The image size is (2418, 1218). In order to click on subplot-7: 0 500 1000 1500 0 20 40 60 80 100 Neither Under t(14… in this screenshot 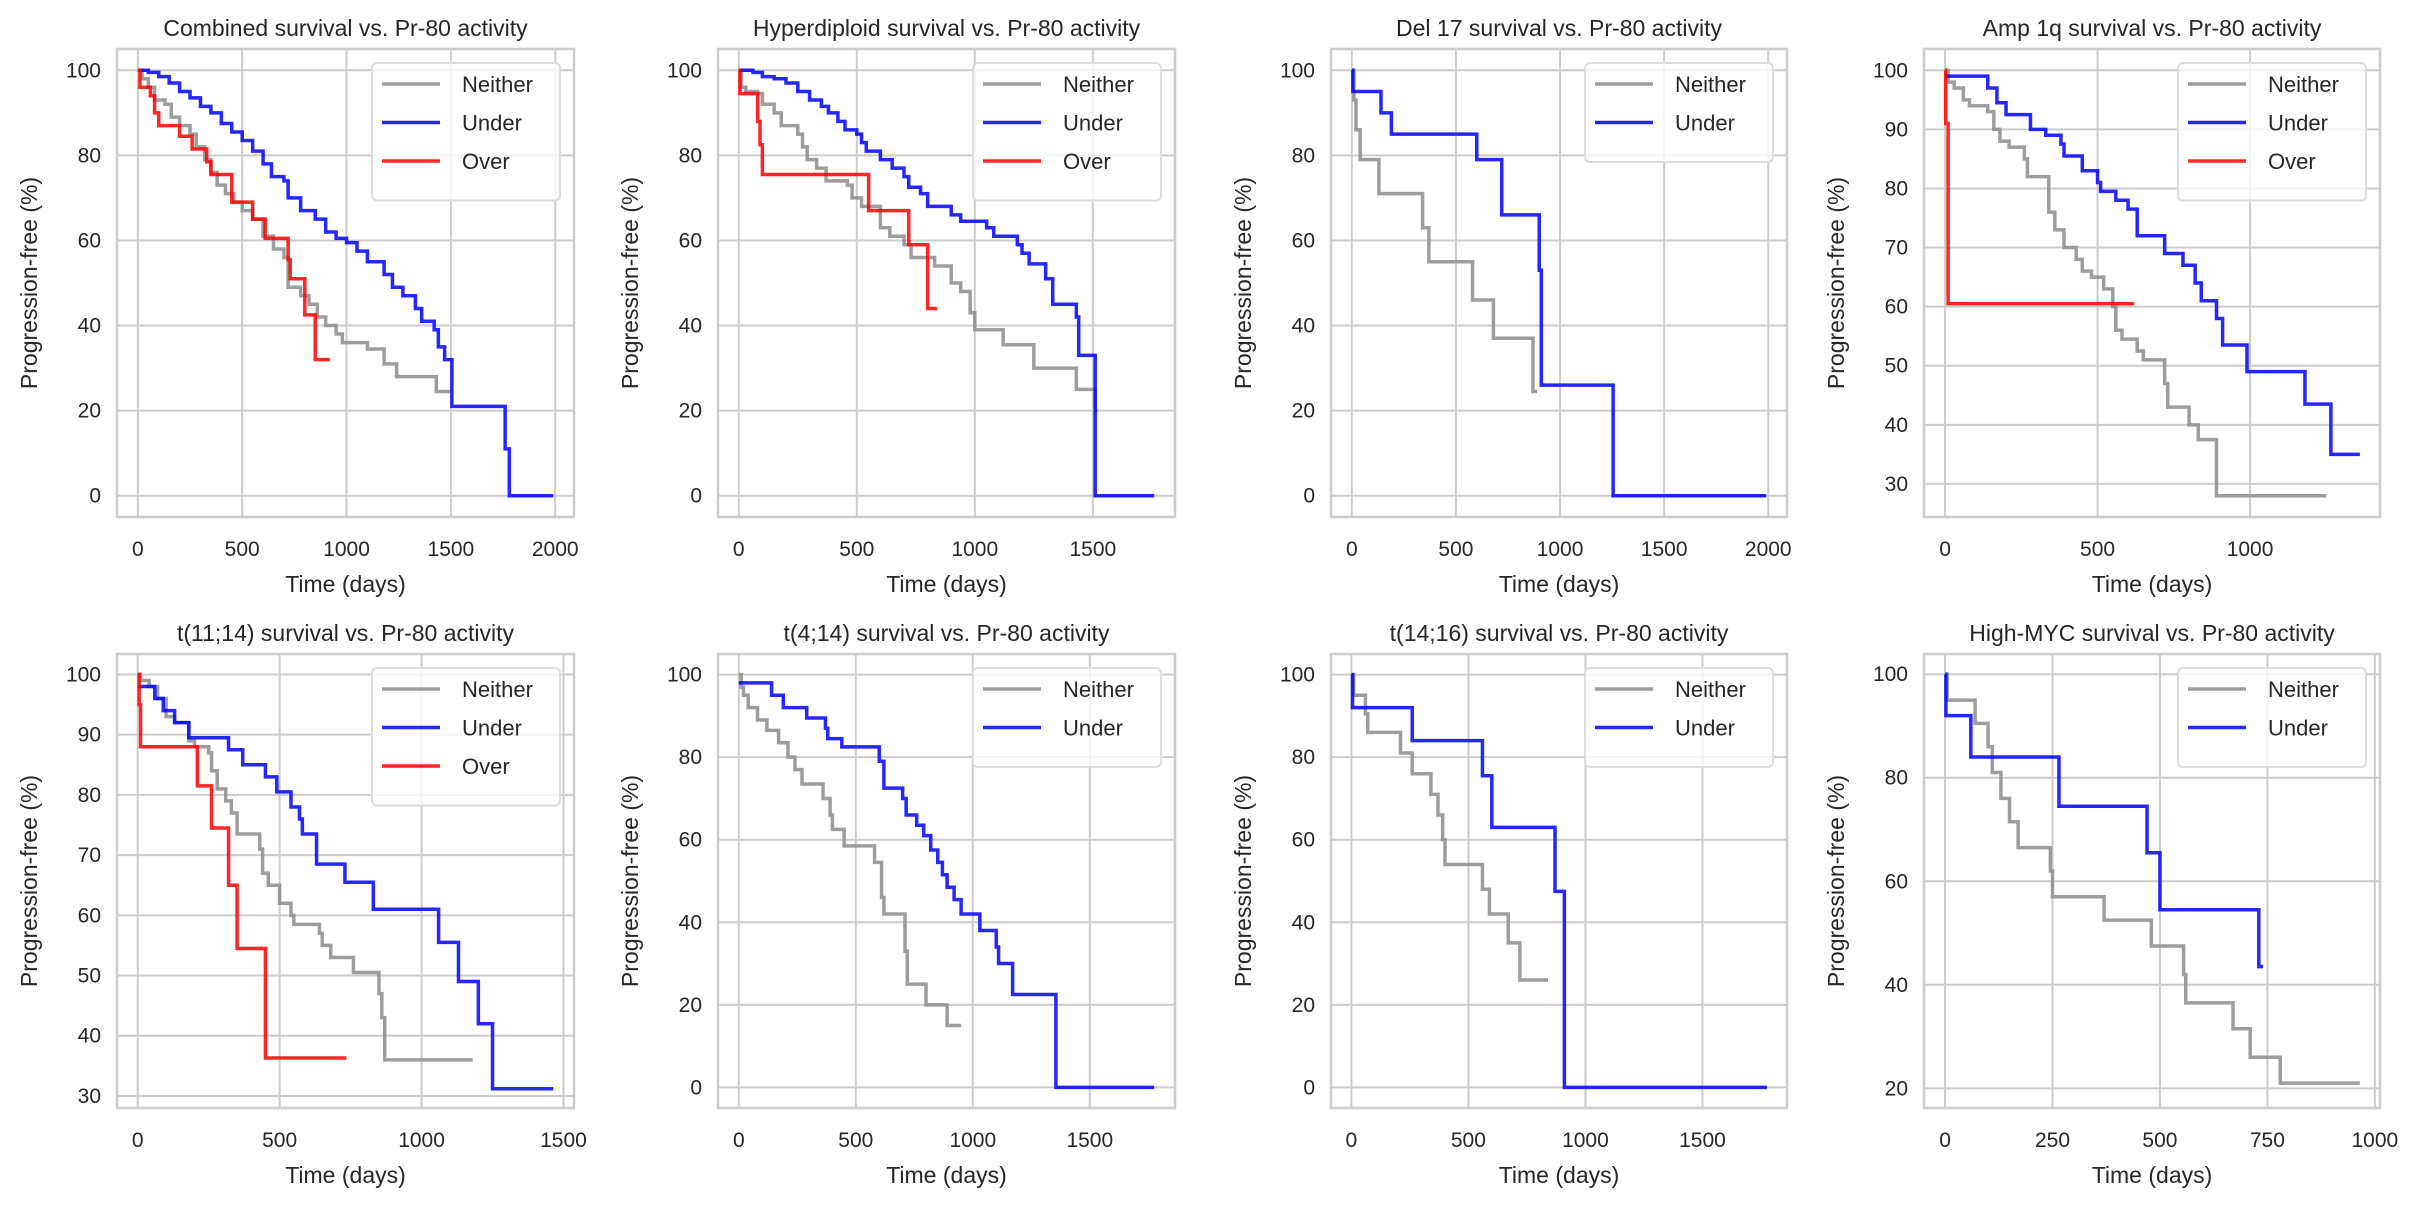, I will do `click(1509, 904)`.